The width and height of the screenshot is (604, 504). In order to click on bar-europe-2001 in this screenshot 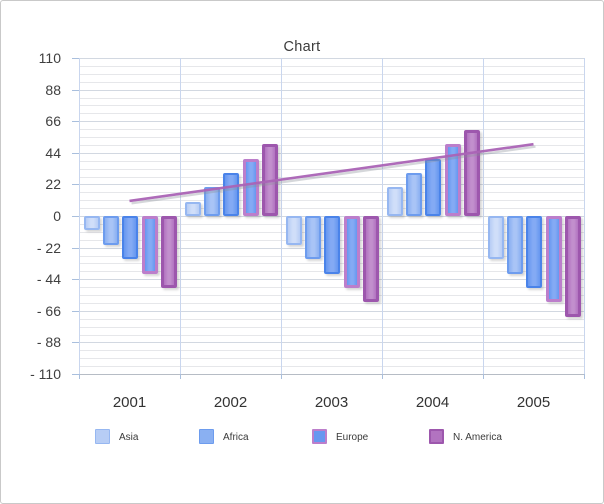, I will do `click(149, 245)`.